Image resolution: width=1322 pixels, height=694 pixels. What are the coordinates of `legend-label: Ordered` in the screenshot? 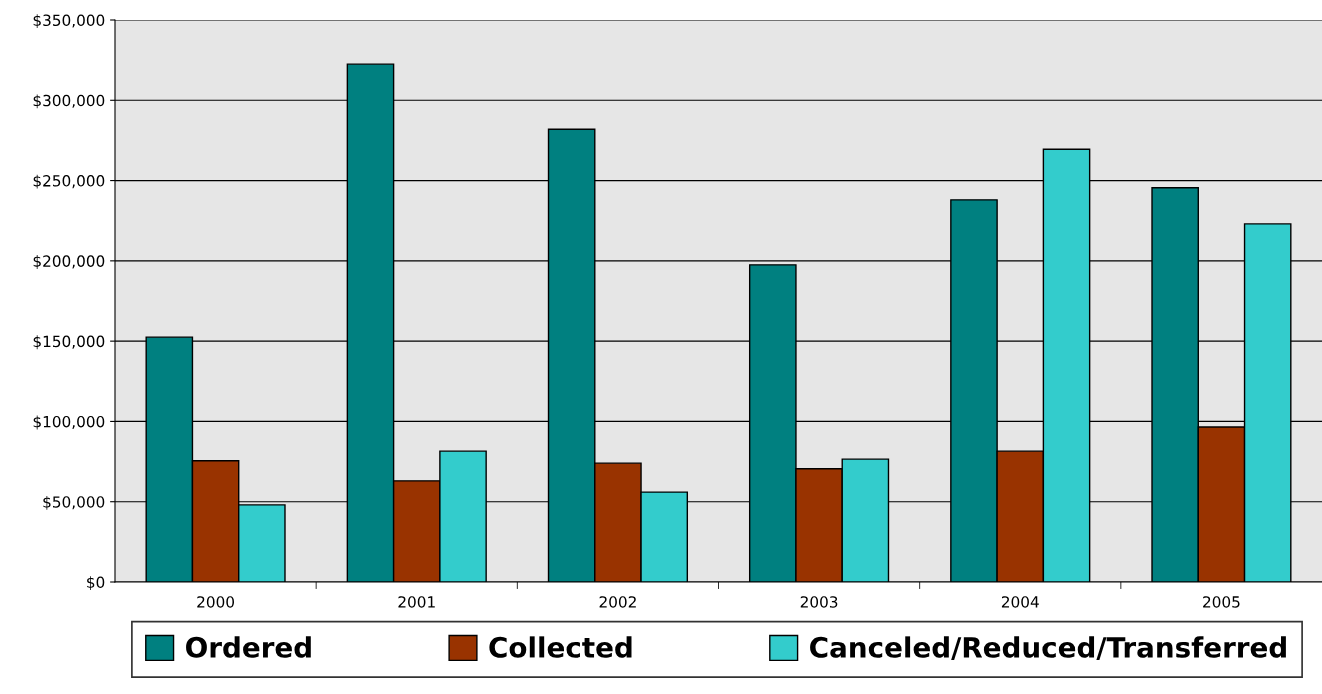 It's located at (248, 647).